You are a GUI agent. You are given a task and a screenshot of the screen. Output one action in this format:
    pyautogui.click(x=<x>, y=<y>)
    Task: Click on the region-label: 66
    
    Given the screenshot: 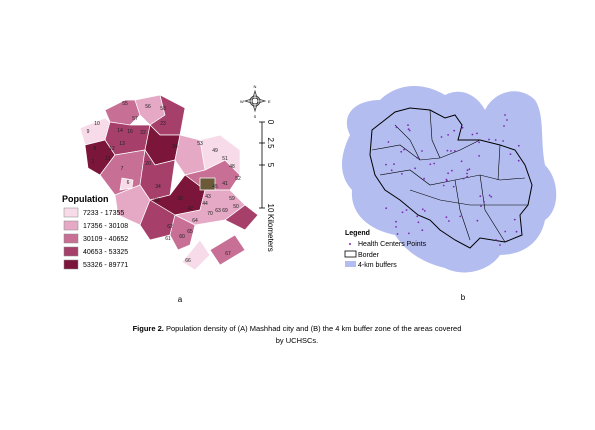 What is the action you would take?
    pyautogui.click(x=188, y=261)
    